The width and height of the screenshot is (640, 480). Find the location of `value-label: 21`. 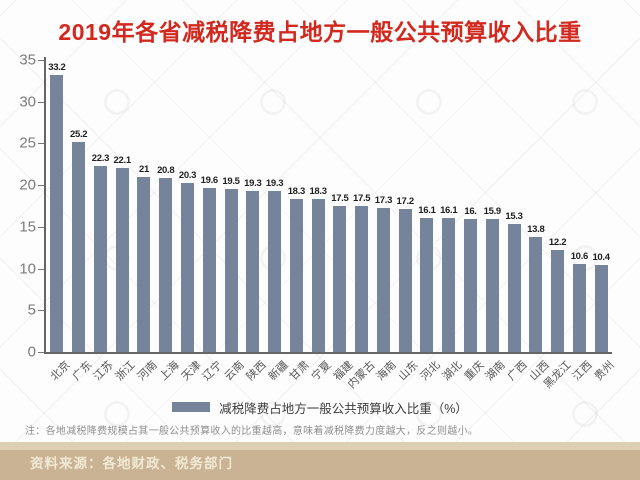

value-label: 21 is located at coordinates (143, 169).